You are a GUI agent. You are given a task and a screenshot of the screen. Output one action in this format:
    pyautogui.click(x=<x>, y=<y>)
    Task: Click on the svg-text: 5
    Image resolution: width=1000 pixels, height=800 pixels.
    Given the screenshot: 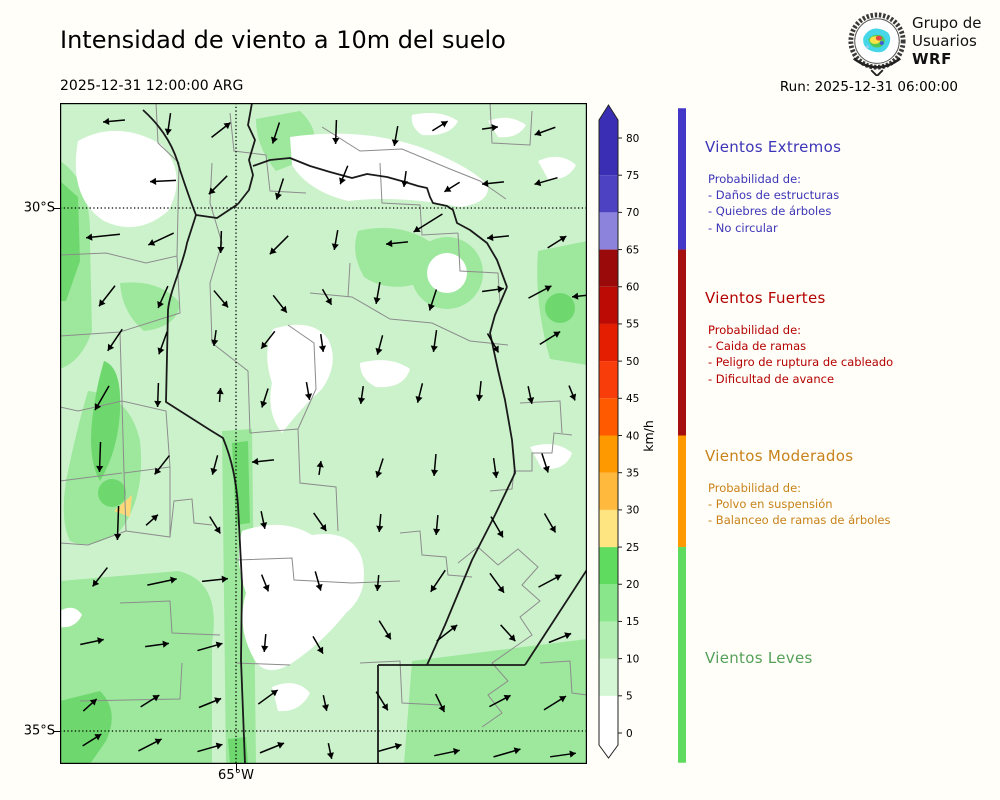 What is the action you would take?
    pyautogui.click(x=629, y=697)
    